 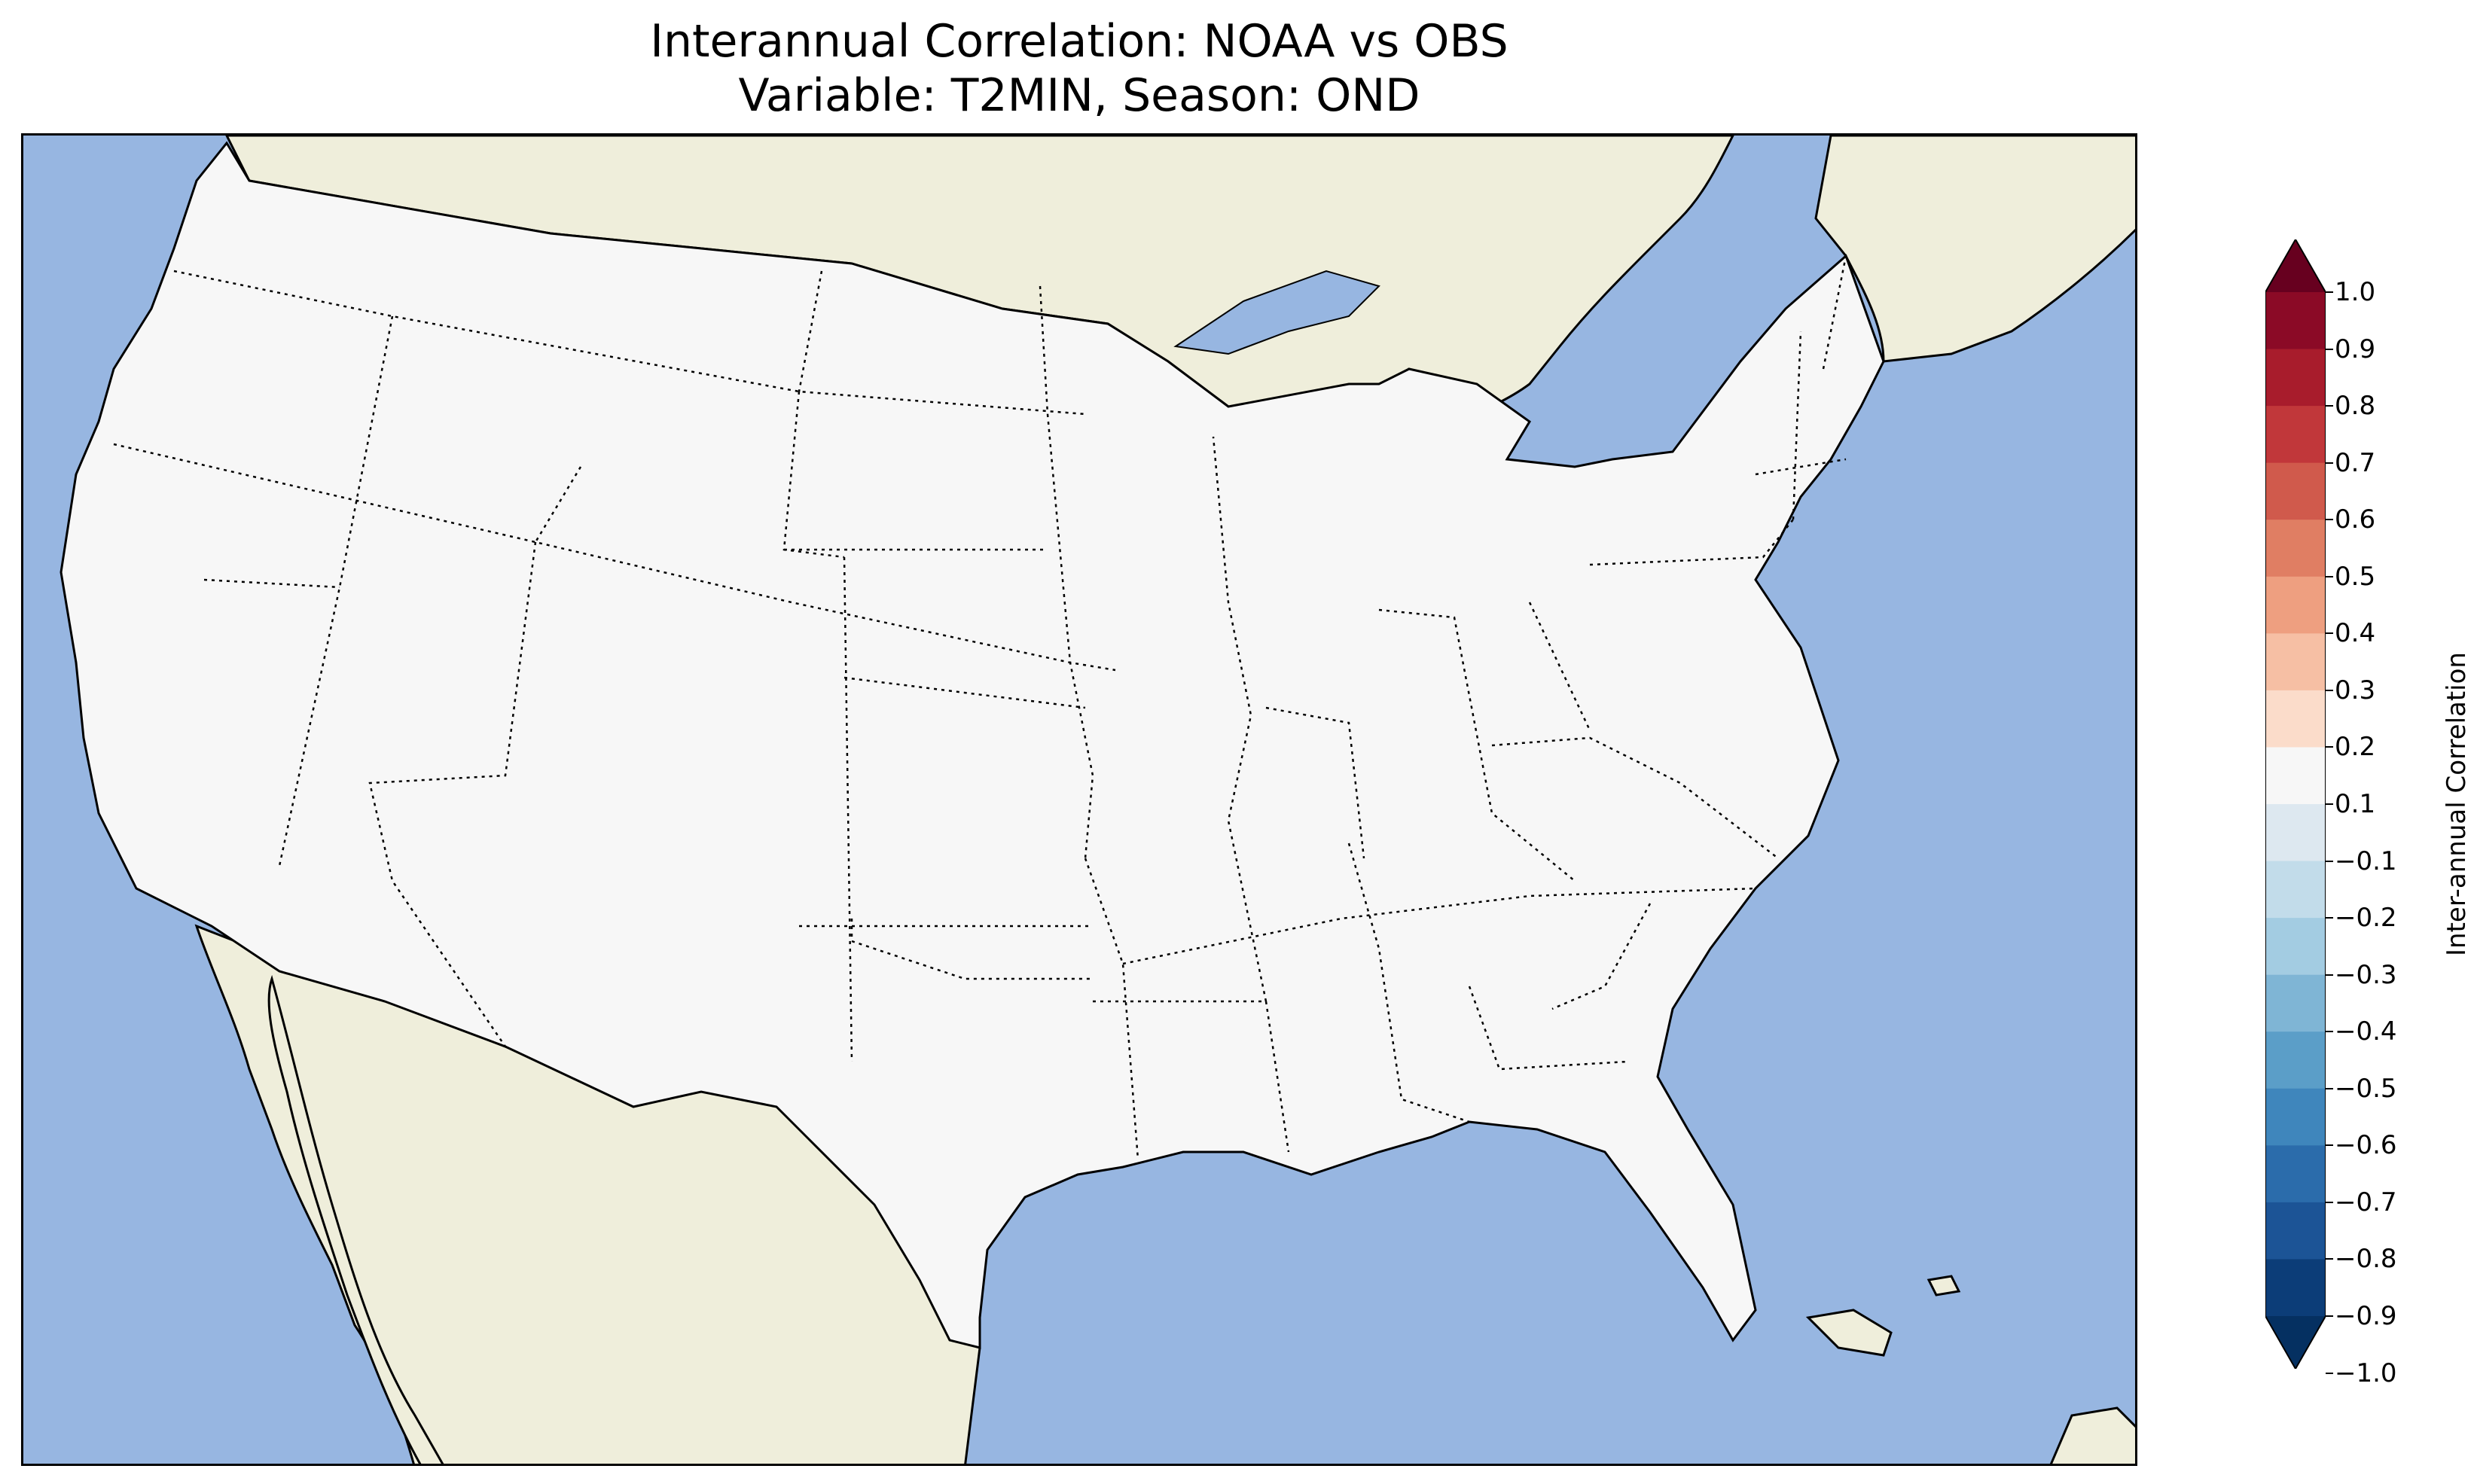 I want to click on colorbar-tick-label: −0.8, so click(x=2366, y=1259).